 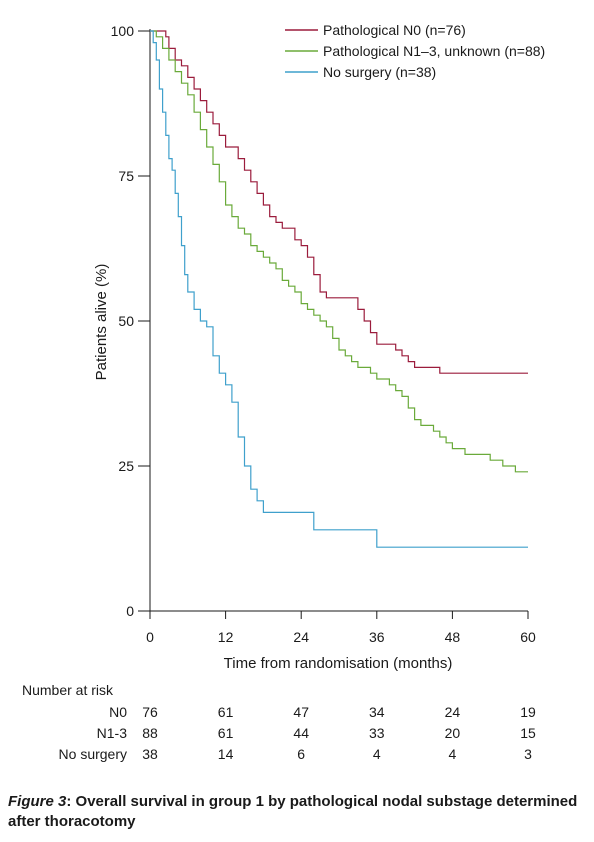 I want to click on x-tick-label: 60, so click(x=528, y=637).